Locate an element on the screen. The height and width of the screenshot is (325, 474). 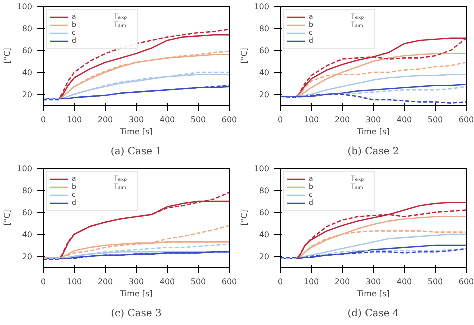
text: (c) Case 3 is located at coordinates (136, 314).